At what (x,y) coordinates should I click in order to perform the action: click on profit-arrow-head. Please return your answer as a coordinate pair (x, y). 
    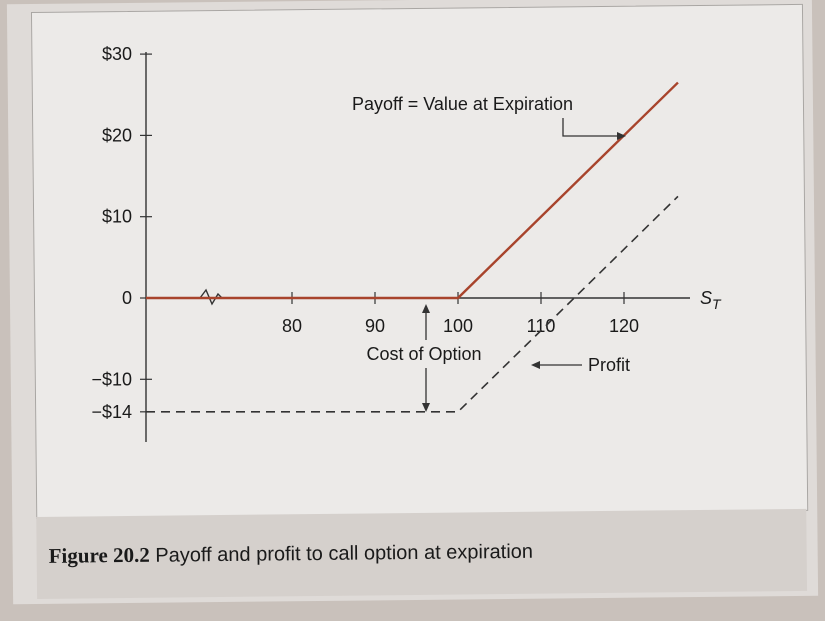
    Looking at the image, I should click on (535, 365).